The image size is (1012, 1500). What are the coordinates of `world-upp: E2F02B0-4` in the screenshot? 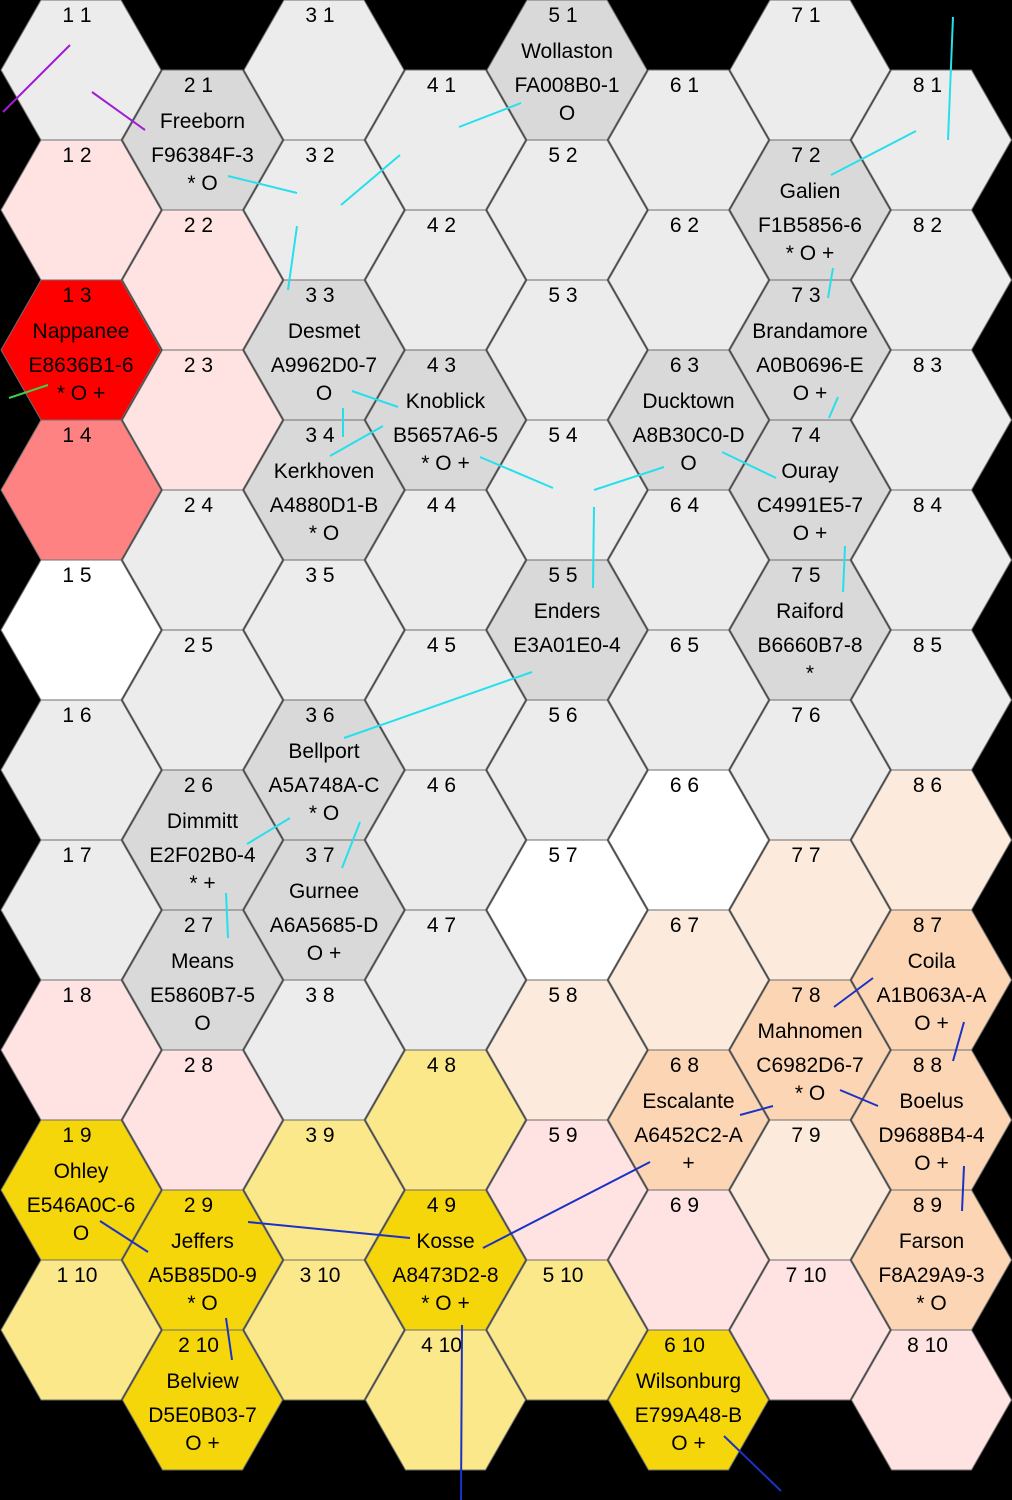 It's located at (202, 855).